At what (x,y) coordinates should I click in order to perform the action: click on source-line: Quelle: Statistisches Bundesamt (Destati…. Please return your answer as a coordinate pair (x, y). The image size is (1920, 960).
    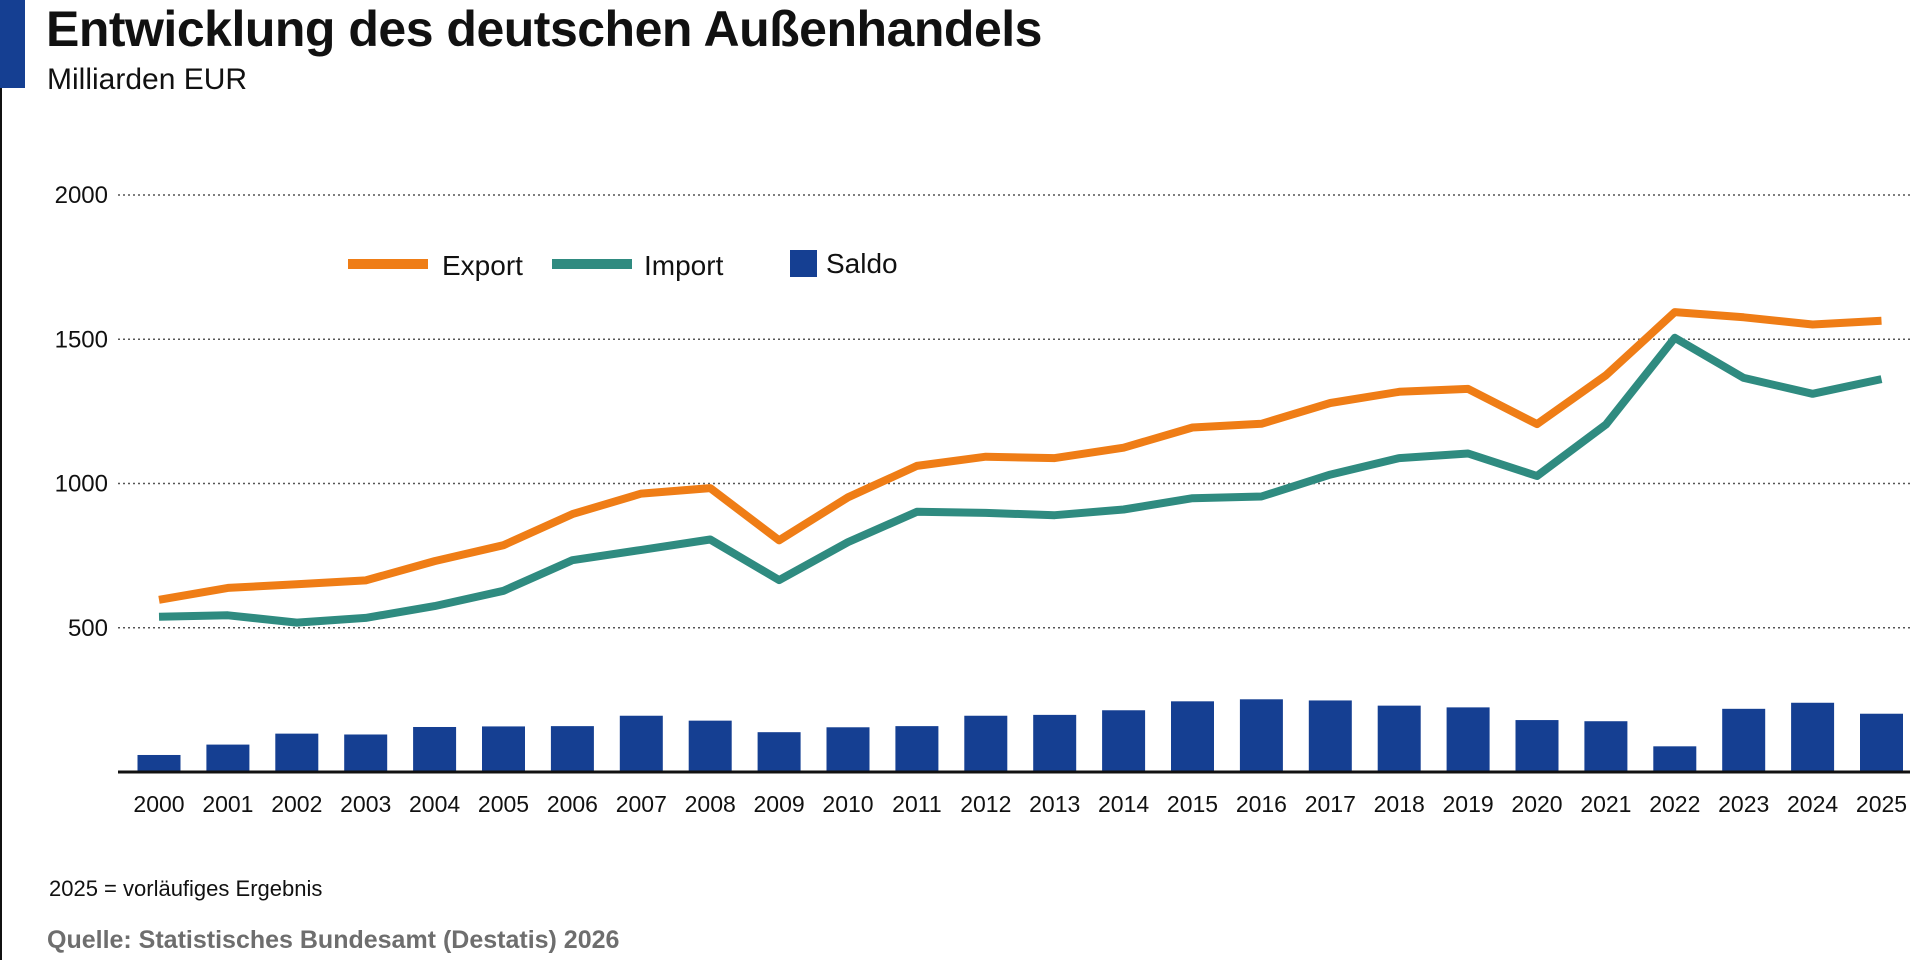
    Looking at the image, I should click on (333, 940).